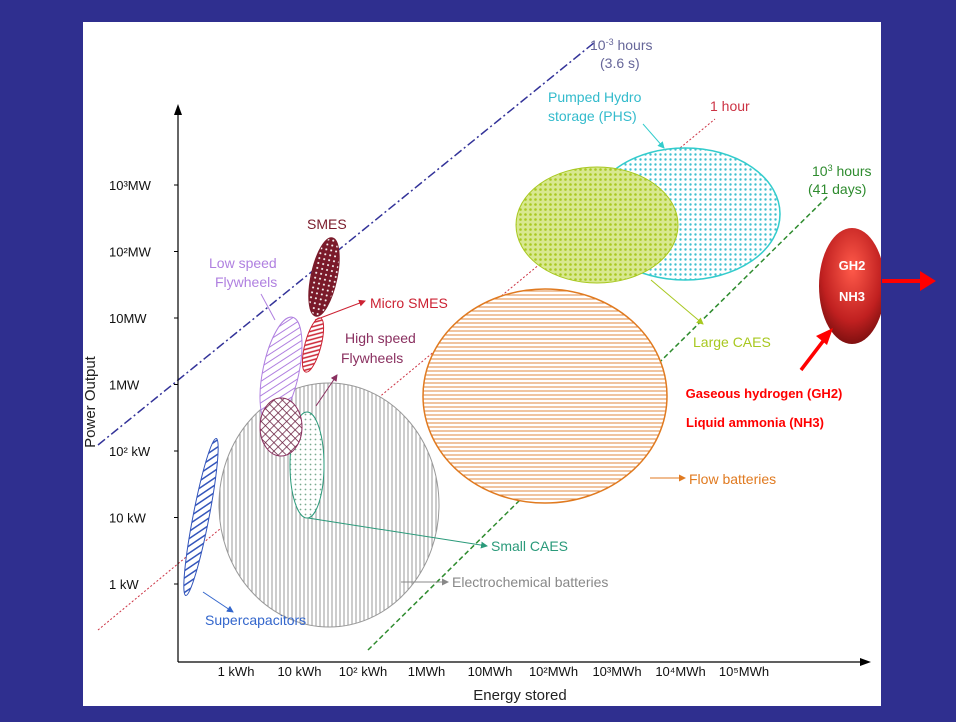 The width and height of the screenshot is (956, 722). I want to click on x-tick-label: 10² kWh, so click(363, 671).